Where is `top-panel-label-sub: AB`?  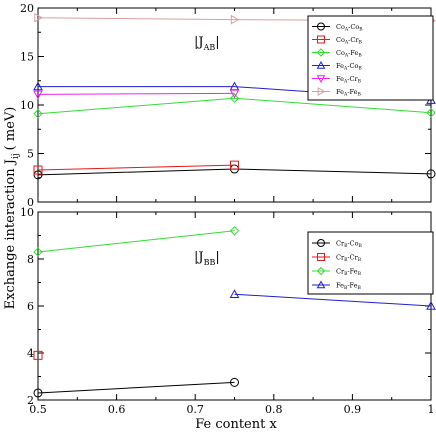
top-panel-label-sub: AB is located at coordinates (209, 47).